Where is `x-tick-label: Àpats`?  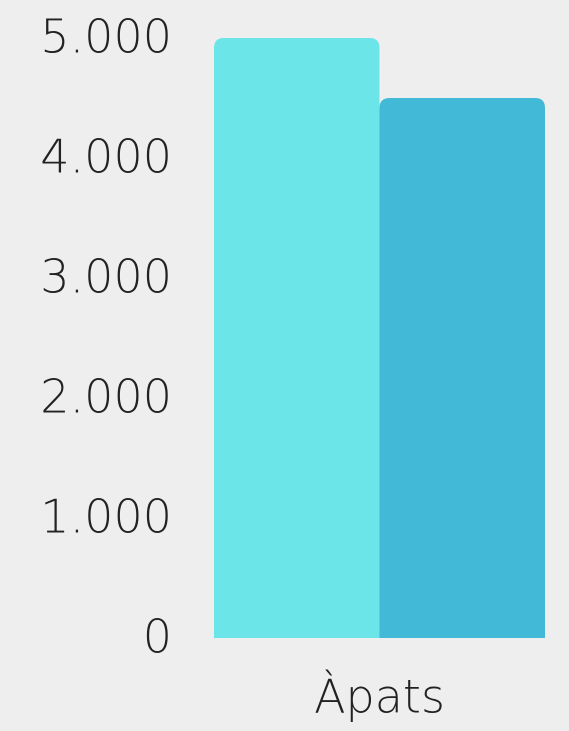
x-tick-label: Àpats is located at coordinates (379, 697).